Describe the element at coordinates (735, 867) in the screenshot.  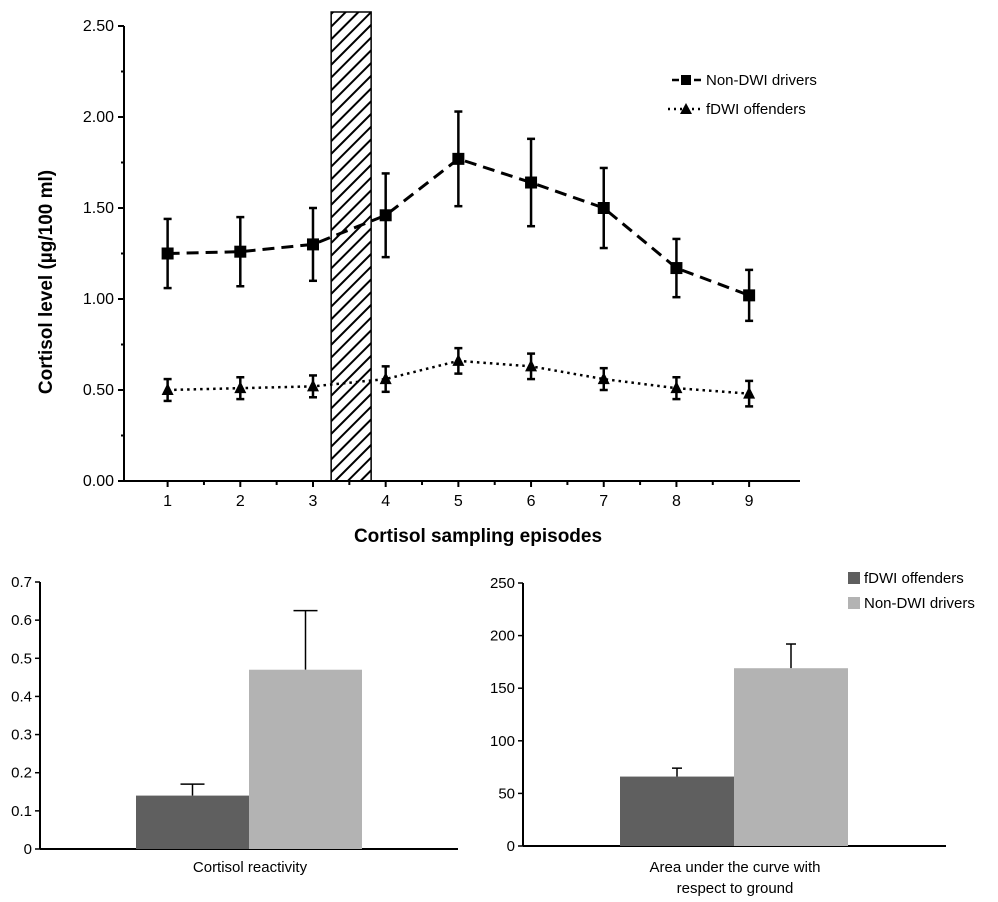
I see `bar-chart-right-category-label-line-1: Area under the curve with` at that location.